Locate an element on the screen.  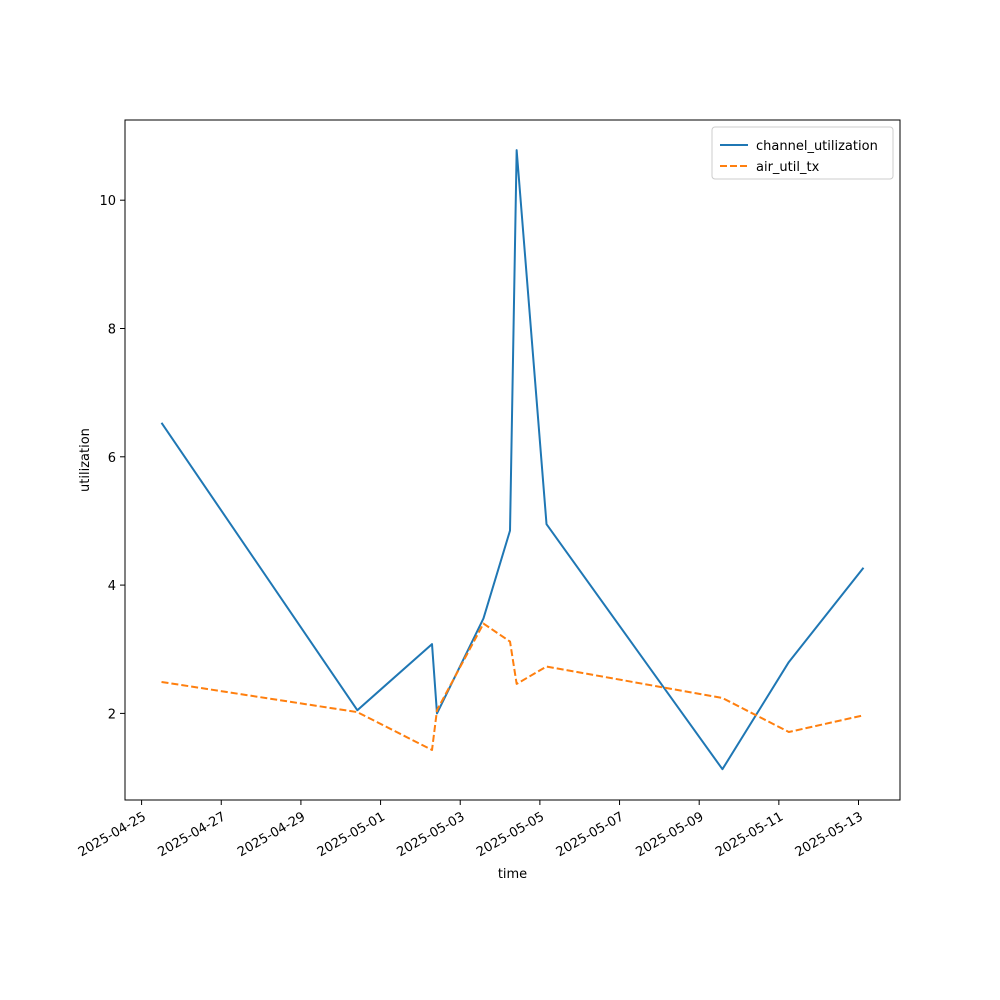
y-tick-label: 6 is located at coordinates (112, 458).